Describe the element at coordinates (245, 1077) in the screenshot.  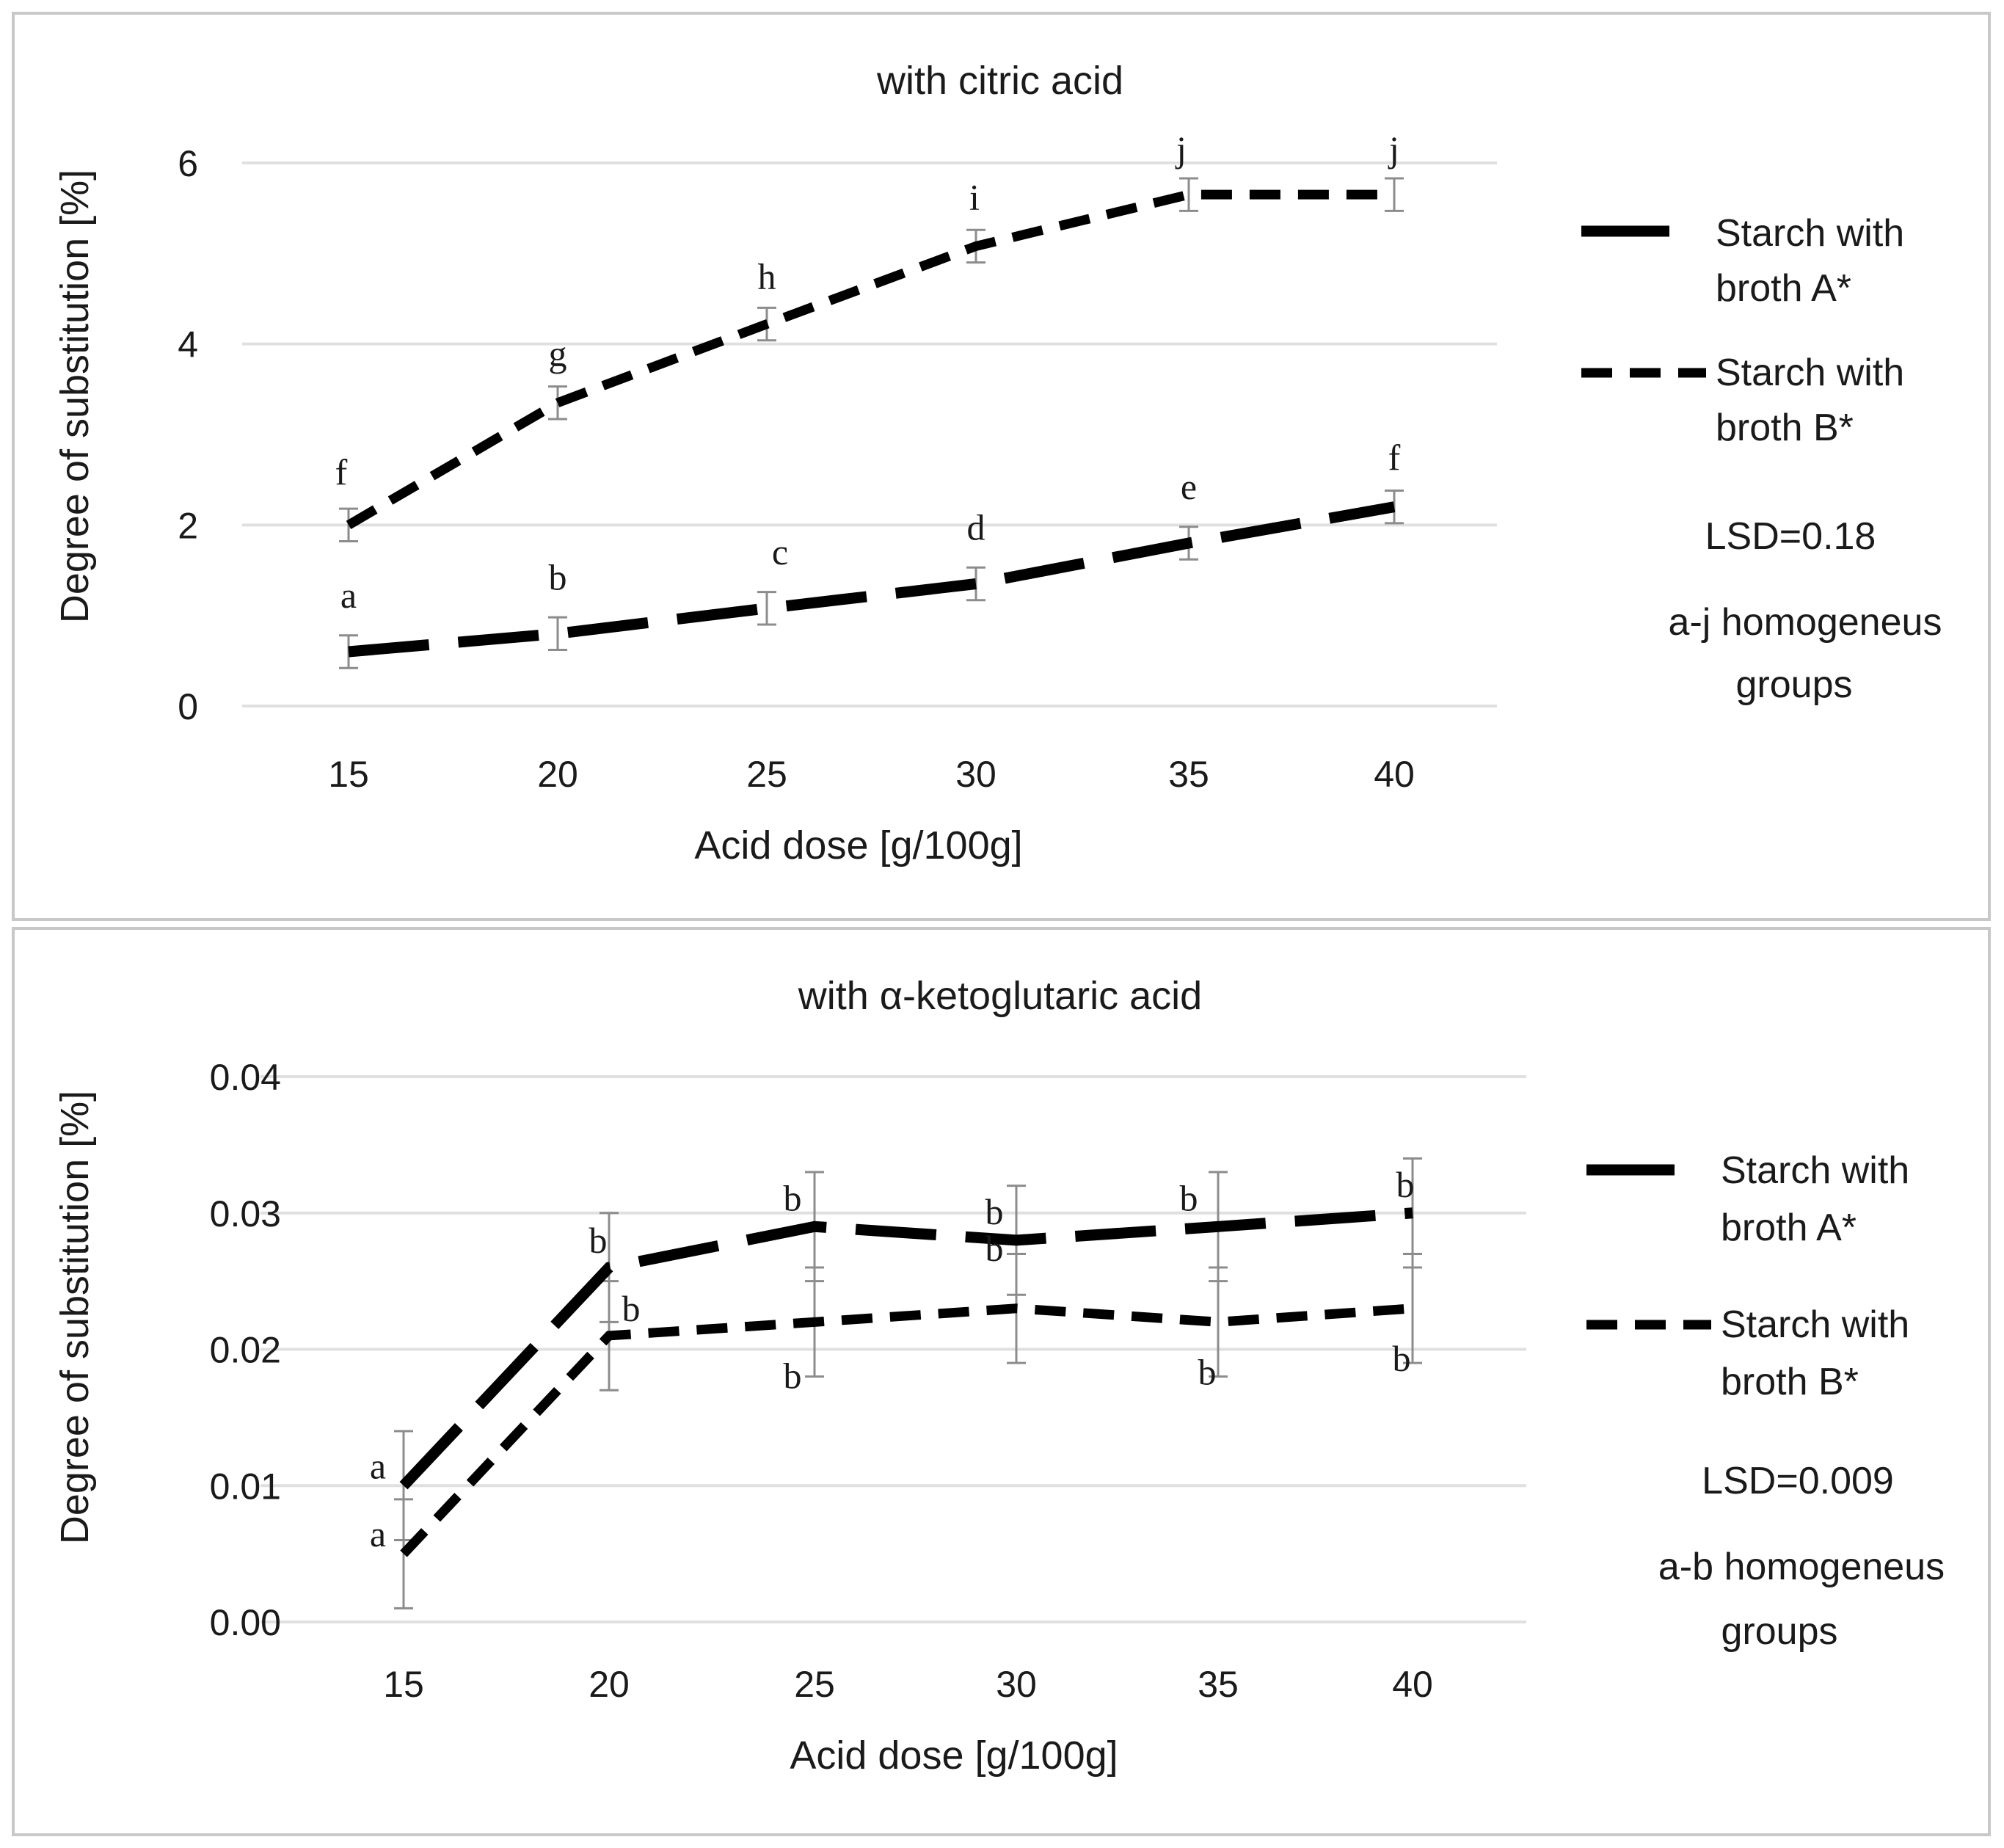
I see `y-tick-label: 0.04` at that location.